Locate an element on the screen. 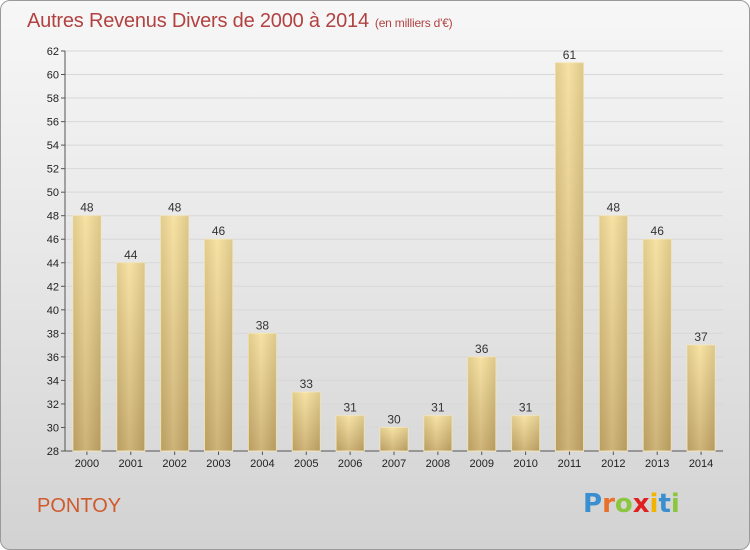 This screenshot has height=550, width=750. logo-letter: x is located at coordinates (641, 504).